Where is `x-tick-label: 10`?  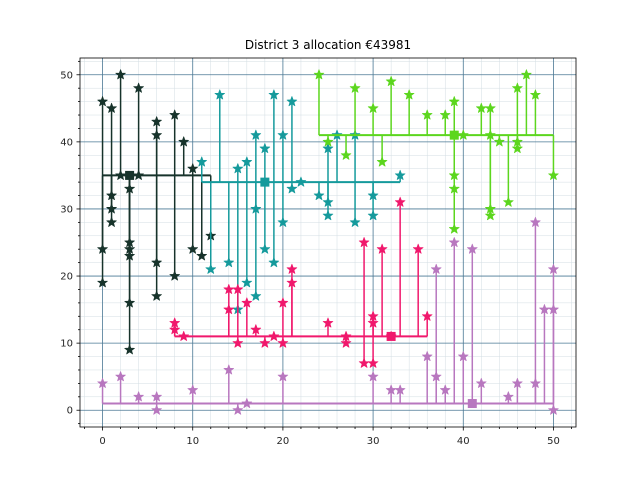 x-tick-label: 10 is located at coordinates (192, 441).